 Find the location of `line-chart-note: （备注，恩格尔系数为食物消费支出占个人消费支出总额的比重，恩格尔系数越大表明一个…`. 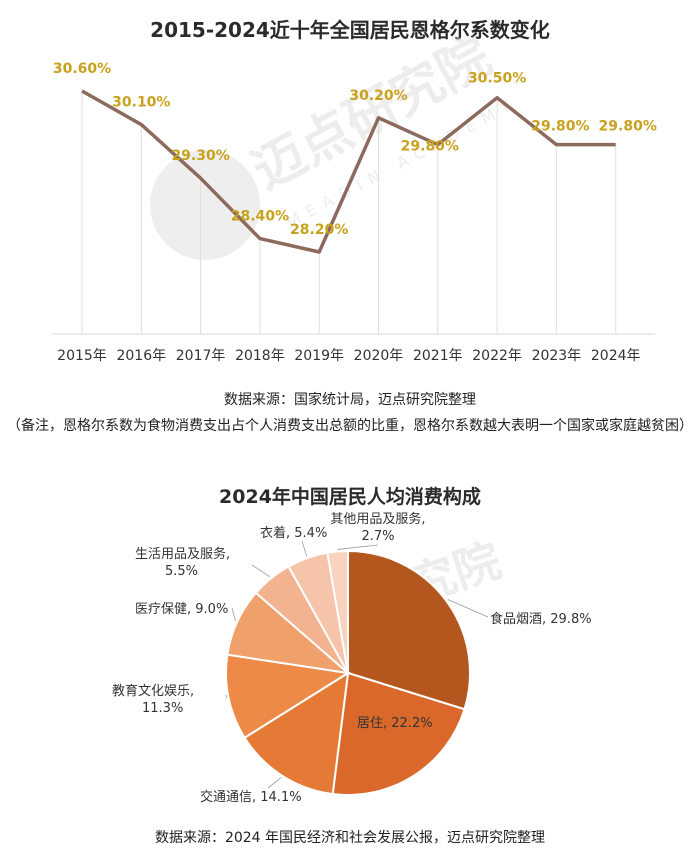

line-chart-note: （备注，恩格尔系数为食物消费支出占个人消费支出总额的比重，恩格尔系数越大表明一个… is located at coordinates (350, 426).